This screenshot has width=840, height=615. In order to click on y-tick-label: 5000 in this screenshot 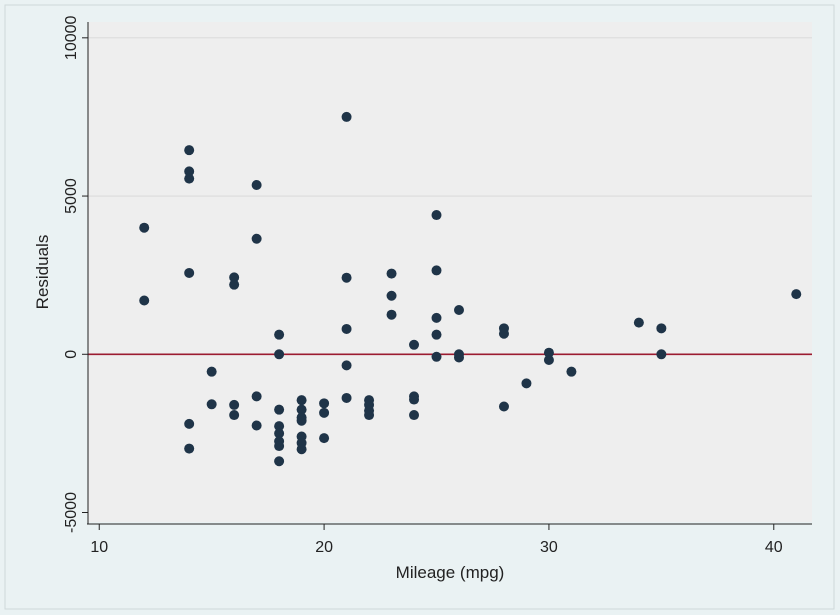, I will do `click(71, 196)`.